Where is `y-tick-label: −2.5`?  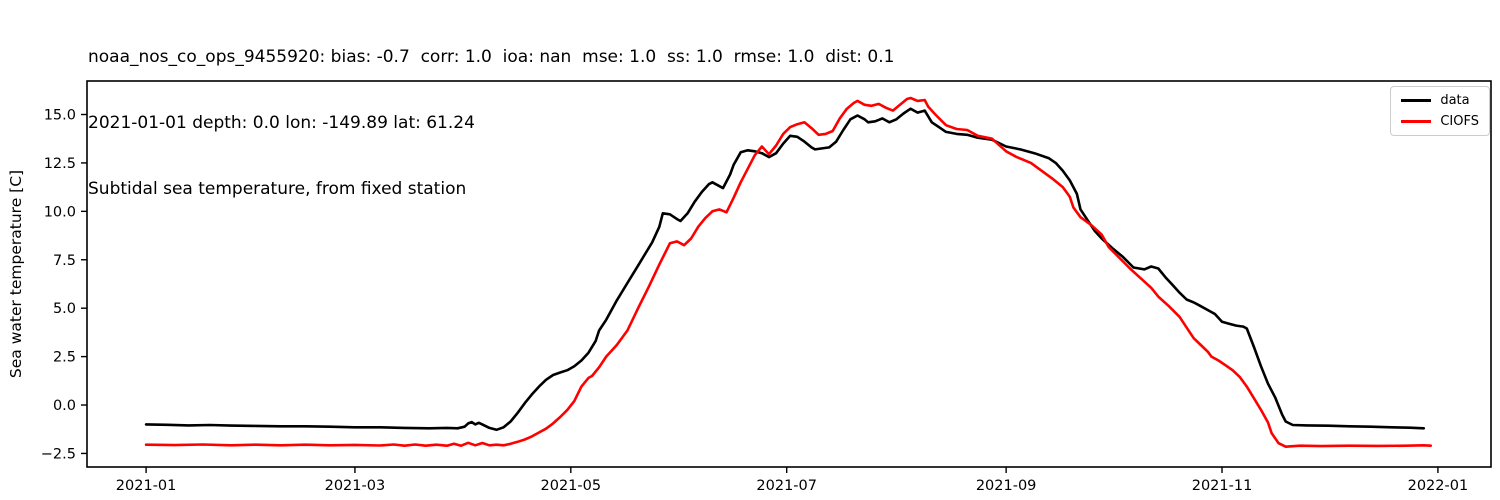
y-tick-label: −2.5 is located at coordinates (58, 454).